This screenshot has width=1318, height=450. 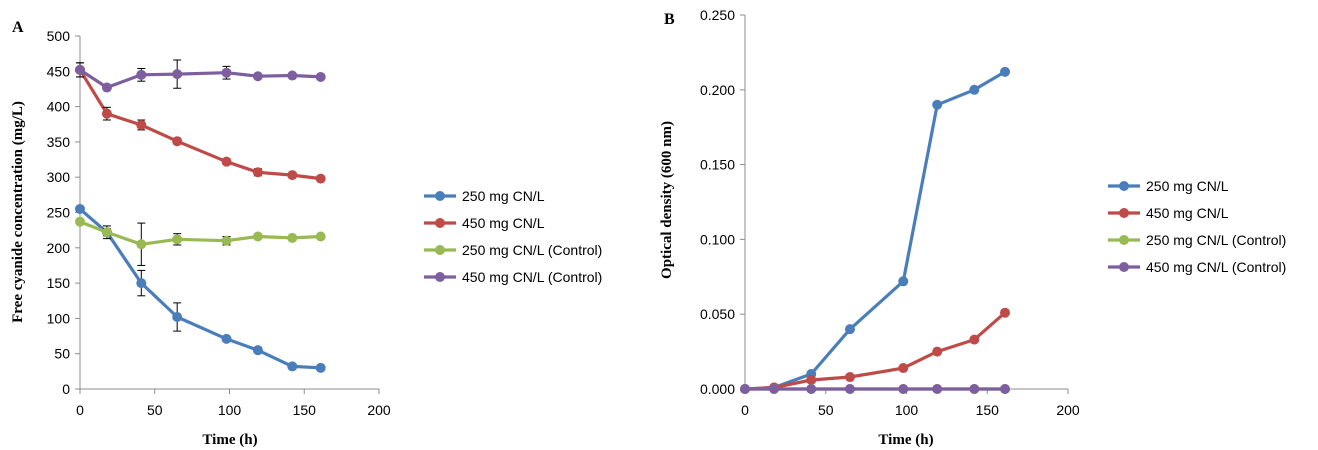 I want to click on panel-a-legend-item: 250 mg CN/L, so click(x=484, y=196).